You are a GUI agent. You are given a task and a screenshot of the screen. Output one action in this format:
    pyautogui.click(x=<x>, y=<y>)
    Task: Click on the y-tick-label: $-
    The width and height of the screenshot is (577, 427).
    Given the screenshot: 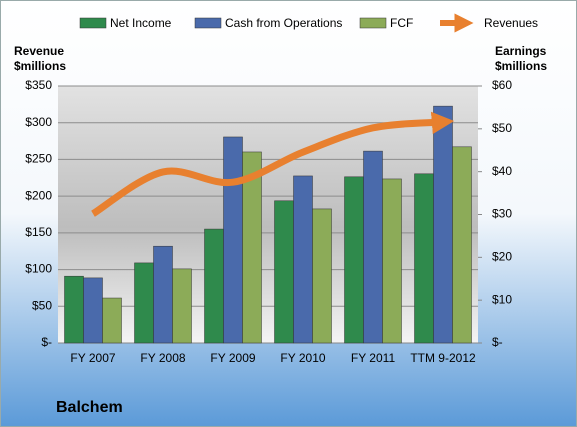 What is the action you would take?
    pyautogui.click(x=46, y=342)
    